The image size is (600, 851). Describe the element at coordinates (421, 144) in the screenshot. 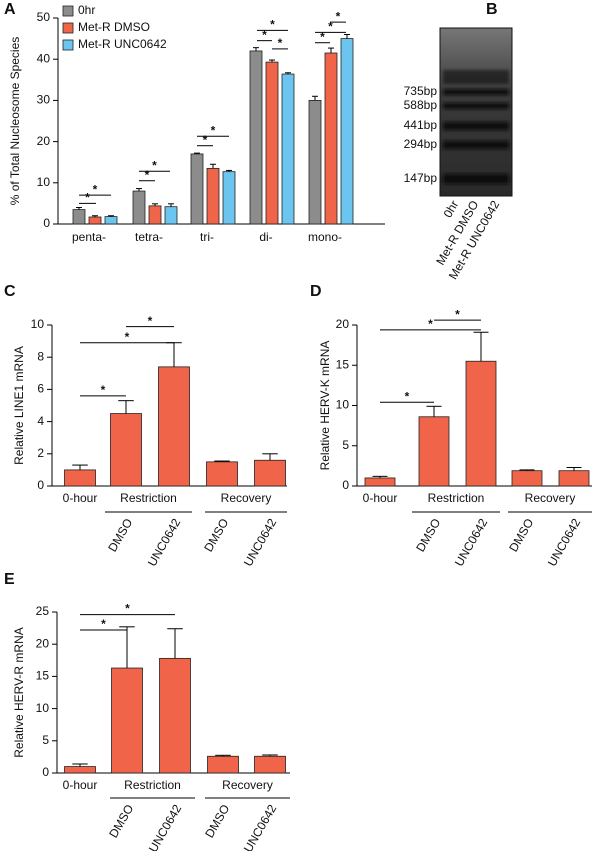

I see `size-marker: 294bp` at that location.